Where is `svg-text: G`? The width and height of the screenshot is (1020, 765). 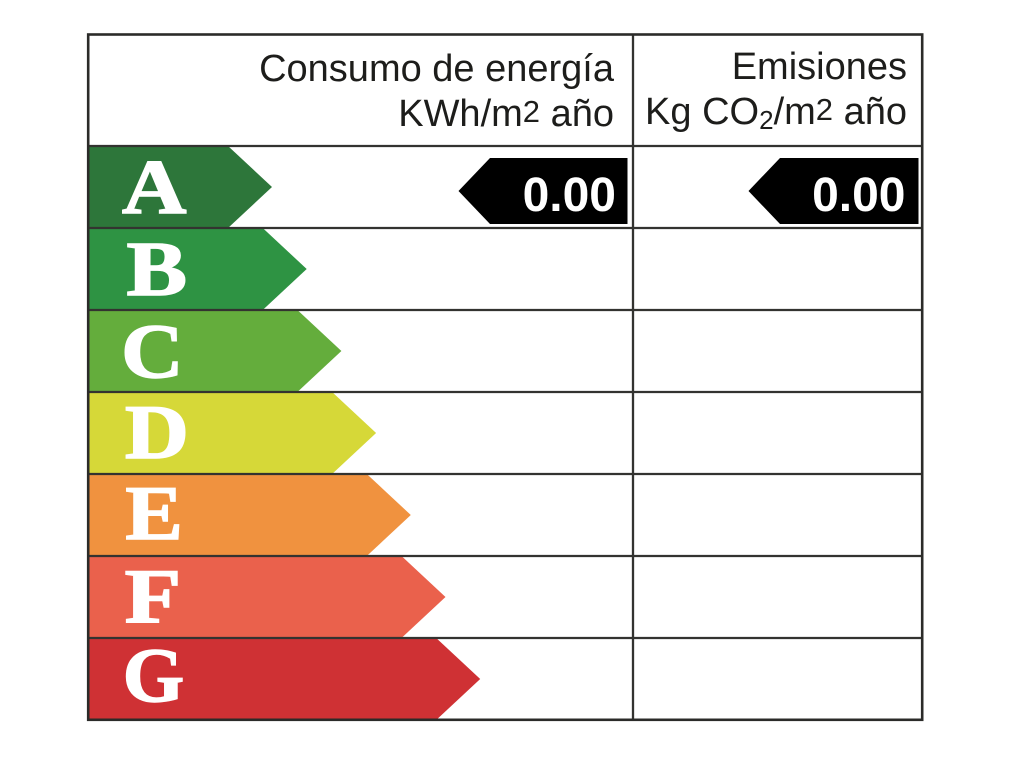 svg-text: G is located at coordinates (153, 675).